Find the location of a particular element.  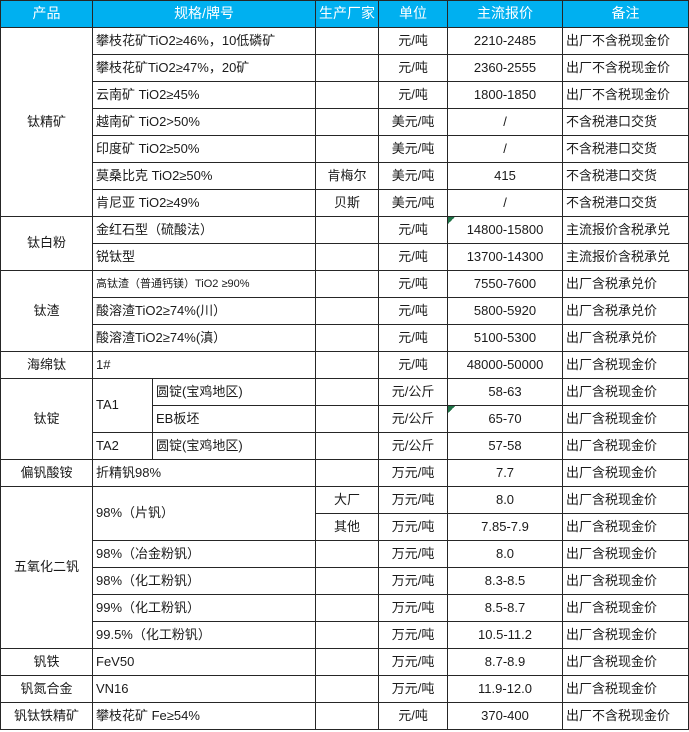

spec-cell: 锐钛型 is located at coordinates (204, 257).